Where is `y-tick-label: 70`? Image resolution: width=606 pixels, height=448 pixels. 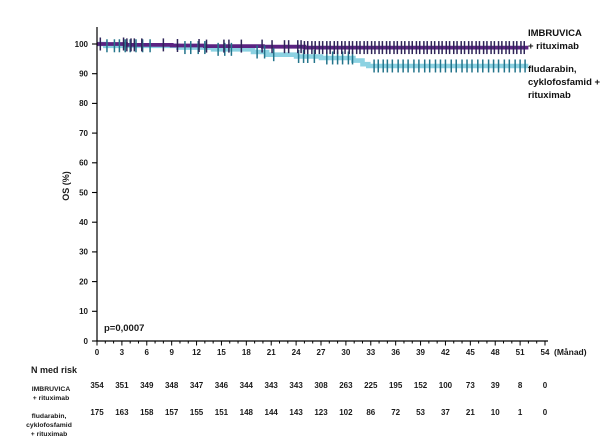 y-tick-label: 70 is located at coordinates (83, 133).